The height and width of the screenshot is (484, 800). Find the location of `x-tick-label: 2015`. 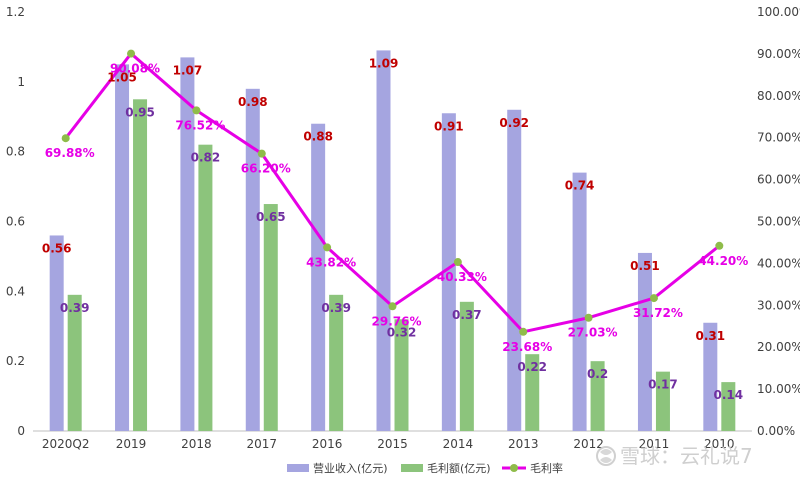

x-tick-label: 2015 is located at coordinates (392, 444).